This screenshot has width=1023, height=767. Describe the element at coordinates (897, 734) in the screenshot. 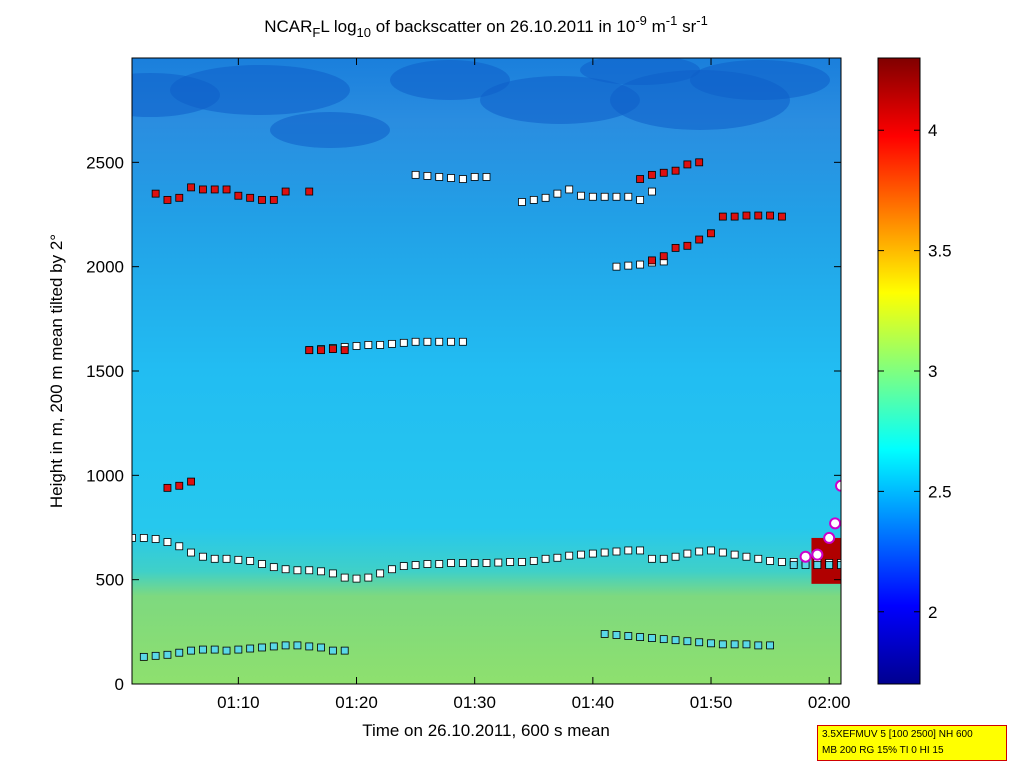

I see `infobox-line-1: 3.5XEFMUV 5 [100 2500] NH 600` at that location.